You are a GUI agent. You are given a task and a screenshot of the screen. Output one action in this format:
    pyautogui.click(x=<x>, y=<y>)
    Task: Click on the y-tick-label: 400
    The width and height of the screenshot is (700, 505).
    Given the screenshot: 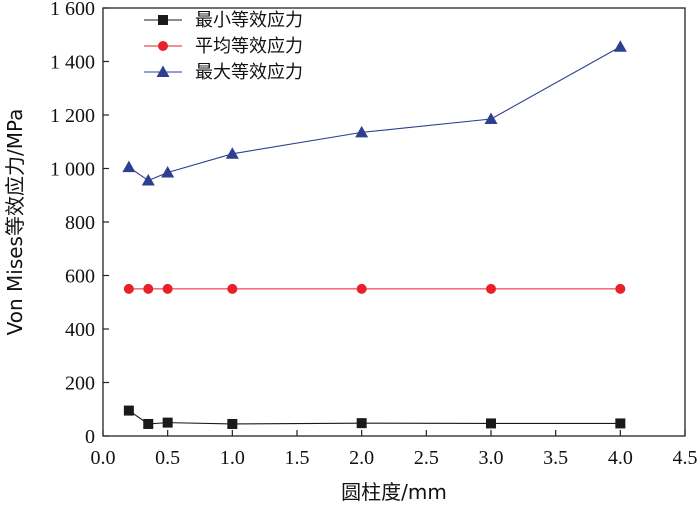 What is the action you would take?
    pyautogui.click(x=80, y=330)
    